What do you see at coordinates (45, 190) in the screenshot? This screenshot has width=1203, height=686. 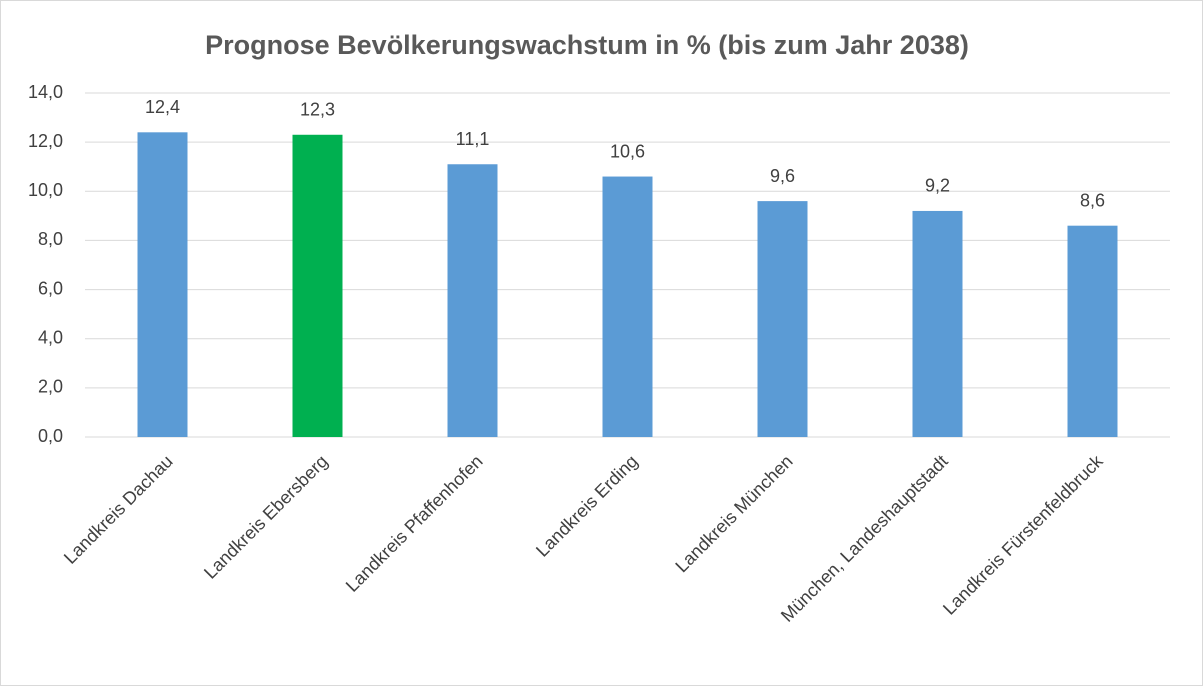 I see `y-tick-label: 10,0` at bounding box center [45, 190].